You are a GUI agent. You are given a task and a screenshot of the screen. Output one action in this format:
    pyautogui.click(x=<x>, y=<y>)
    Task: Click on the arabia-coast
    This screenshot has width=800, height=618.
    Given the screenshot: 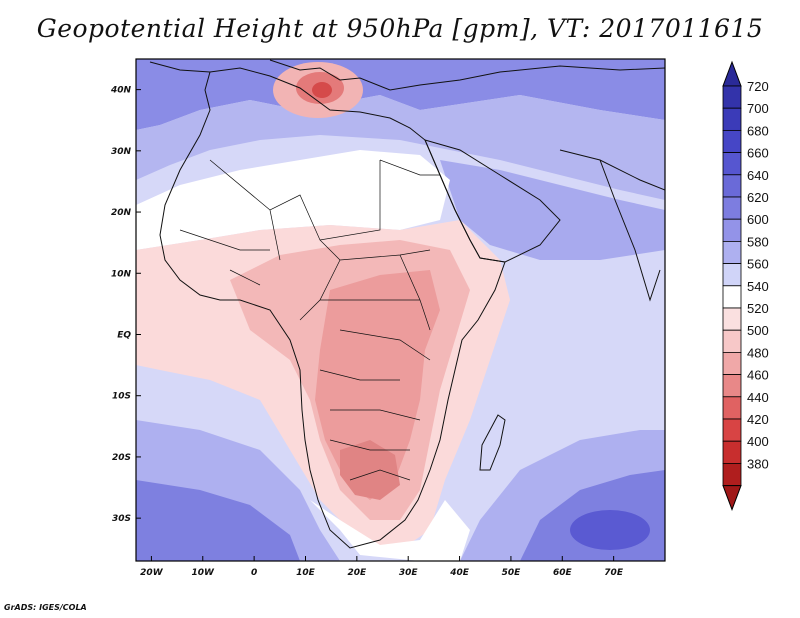 What is the action you would take?
    pyautogui.click(x=492, y=201)
    